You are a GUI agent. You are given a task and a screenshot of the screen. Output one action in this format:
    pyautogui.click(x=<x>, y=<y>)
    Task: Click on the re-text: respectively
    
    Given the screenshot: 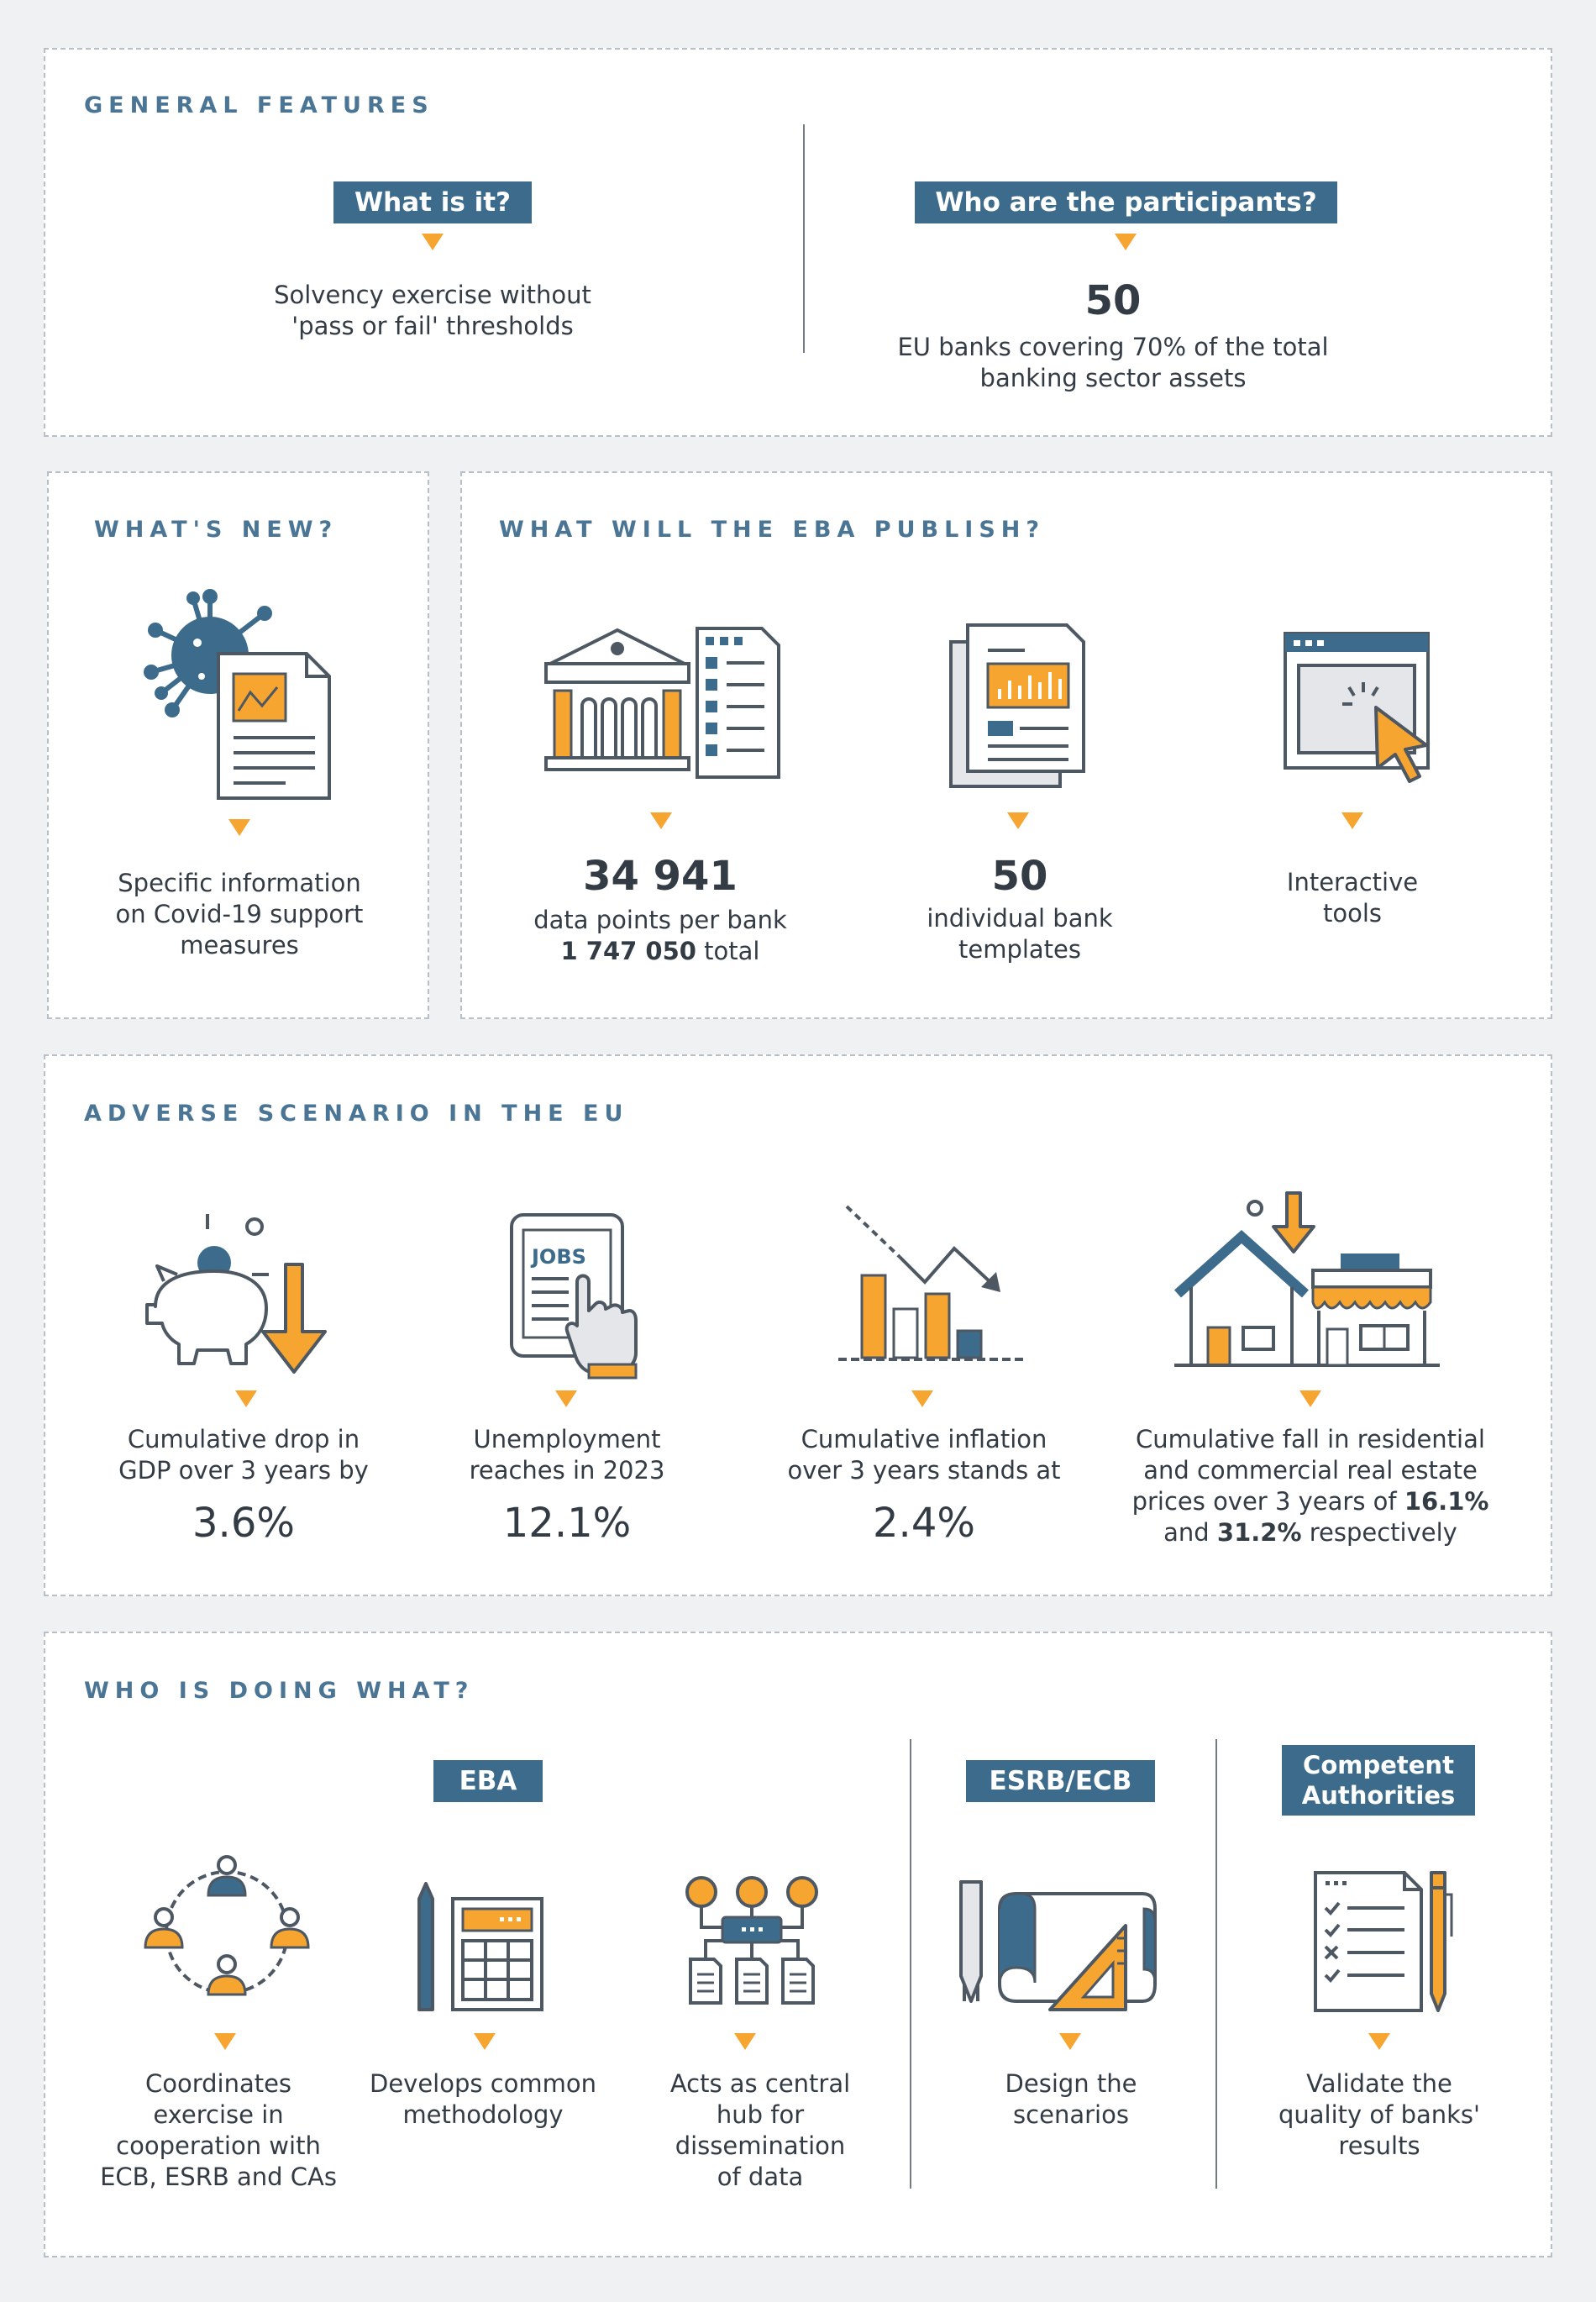 What is the action you would take?
    pyautogui.click(x=1383, y=1532)
    